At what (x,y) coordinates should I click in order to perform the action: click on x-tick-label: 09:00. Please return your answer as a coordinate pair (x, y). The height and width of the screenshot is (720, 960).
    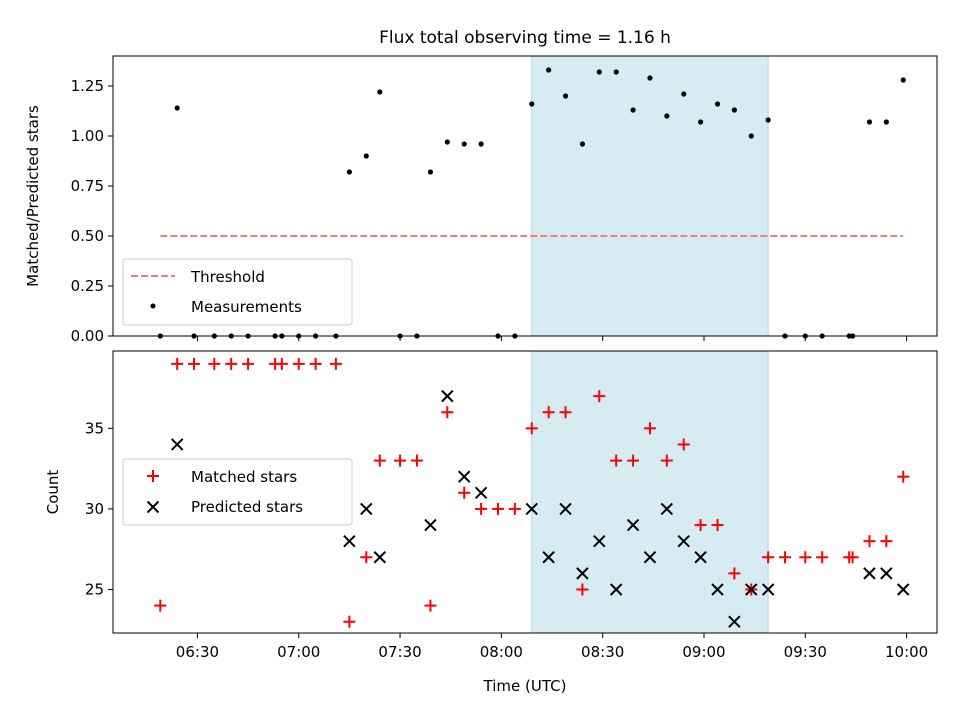
    Looking at the image, I should click on (703, 652).